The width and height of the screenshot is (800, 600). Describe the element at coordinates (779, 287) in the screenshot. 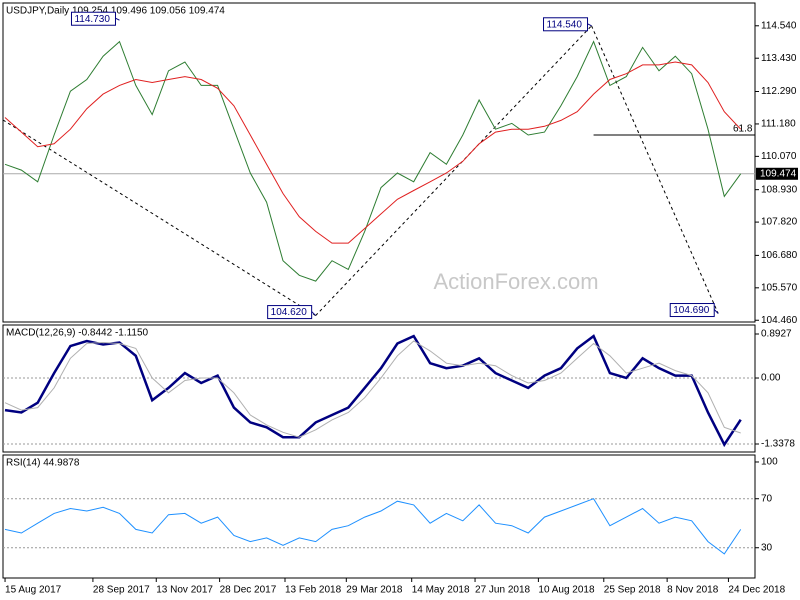

I see `y-tick-label: 105.570` at that location.